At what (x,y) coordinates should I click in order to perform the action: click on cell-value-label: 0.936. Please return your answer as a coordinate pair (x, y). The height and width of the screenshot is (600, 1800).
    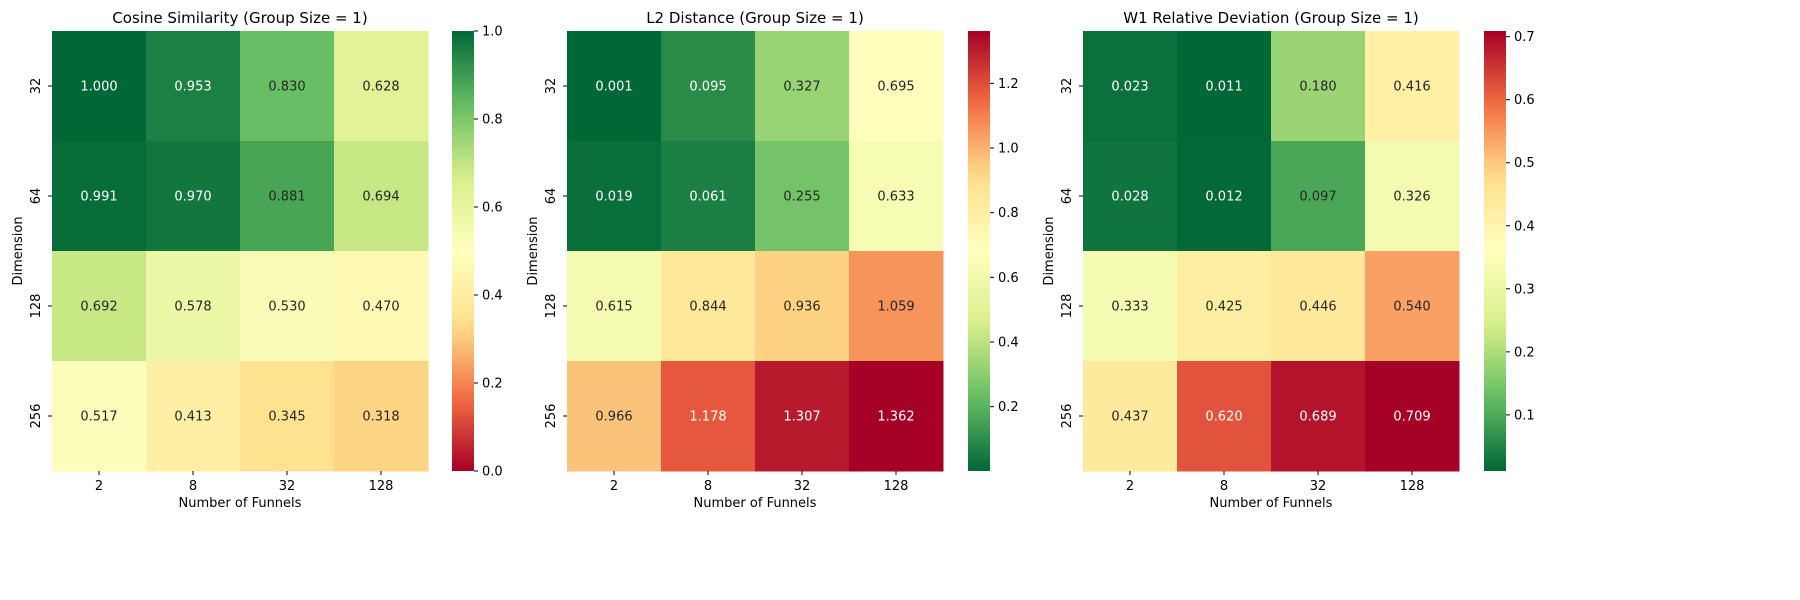
    Looking at the image, I should click on (801, 307).